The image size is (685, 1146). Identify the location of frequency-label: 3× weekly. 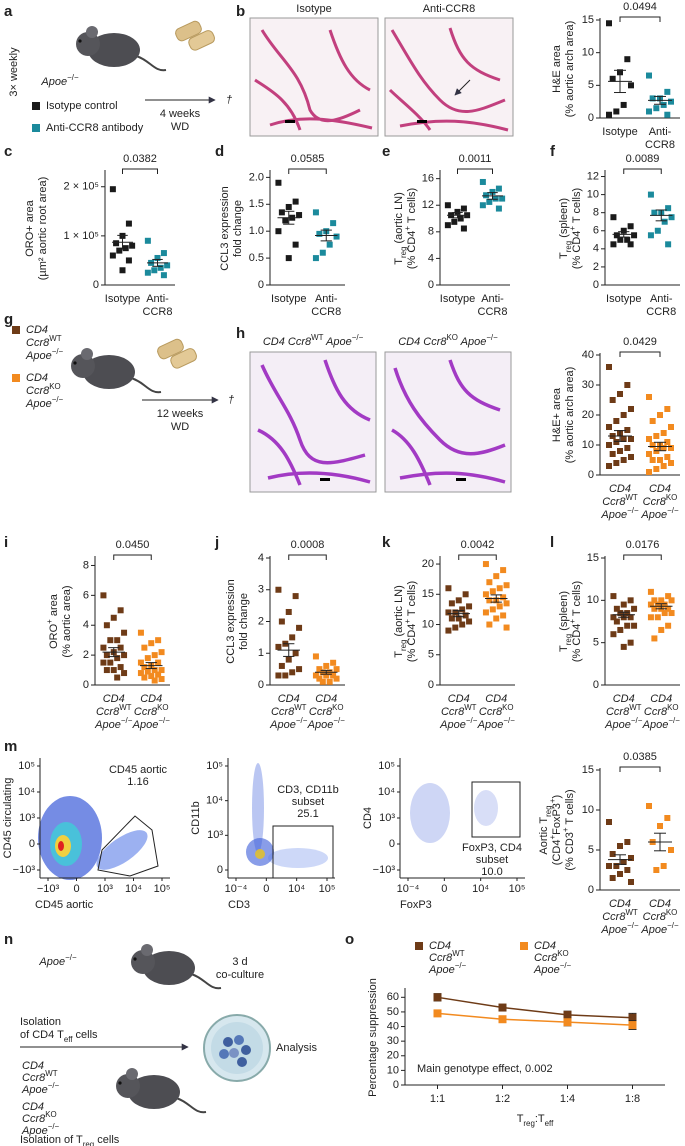
(14, 72).